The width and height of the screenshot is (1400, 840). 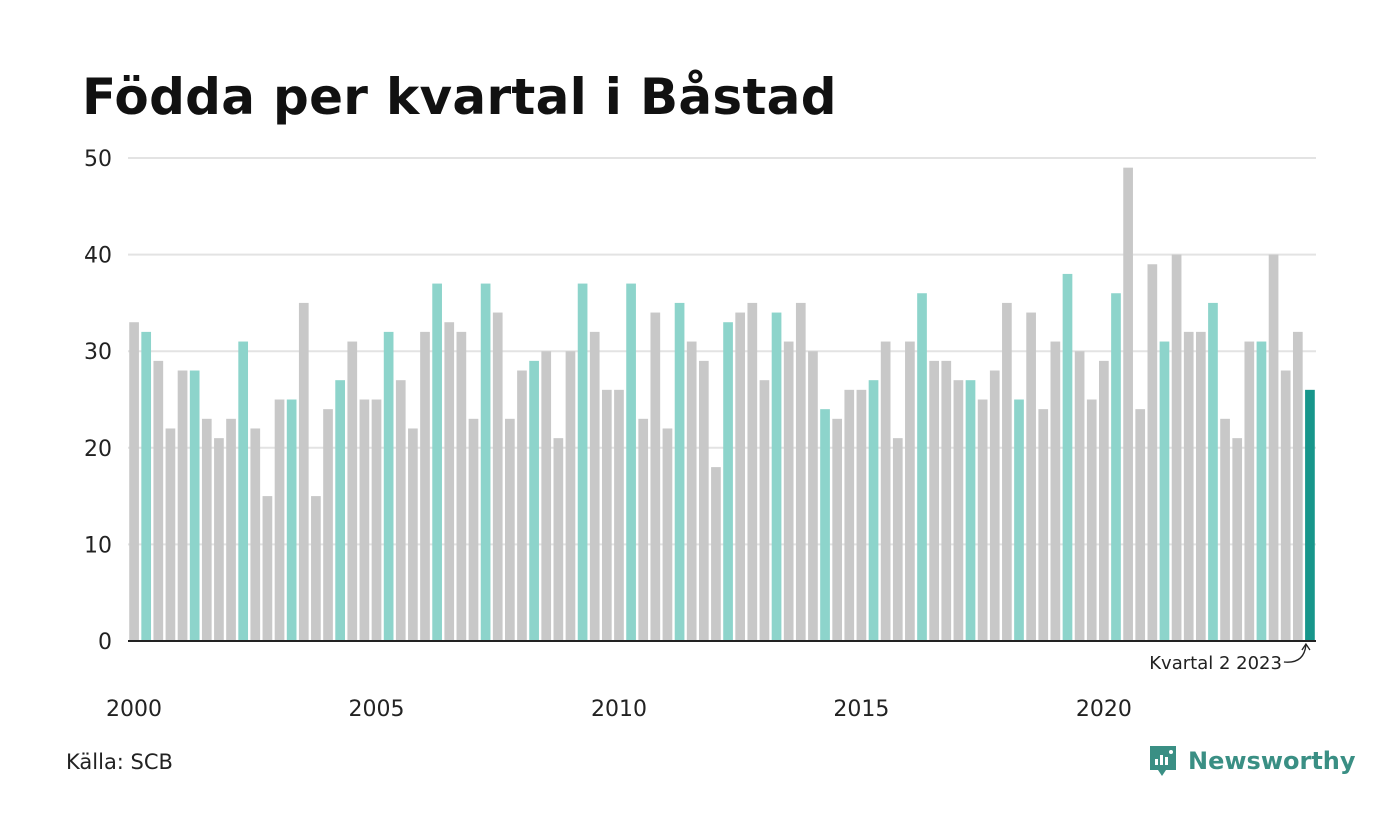 What do you see at coordinates (861, 709) in the screenshot?
I see `x-tick-label: 2015` at bounding box center [861, 709].